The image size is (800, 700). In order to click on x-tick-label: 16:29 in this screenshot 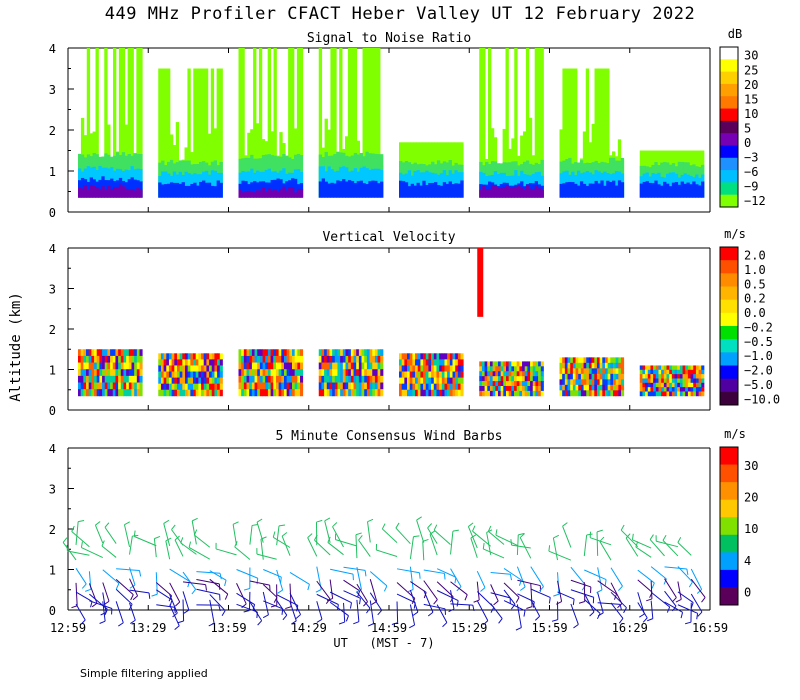, I will do `click(630, 628)`.